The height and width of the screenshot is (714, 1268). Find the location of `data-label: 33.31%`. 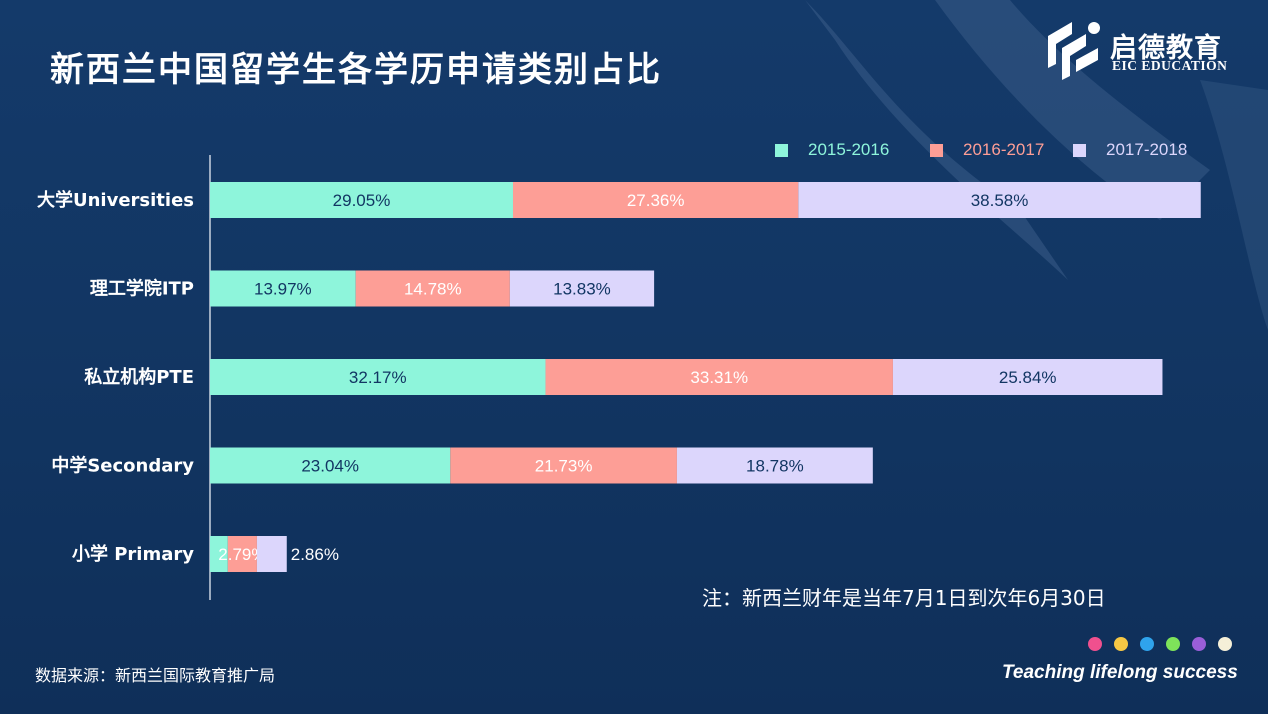

data-label: 33.31% is located at coordinates (719, 377).